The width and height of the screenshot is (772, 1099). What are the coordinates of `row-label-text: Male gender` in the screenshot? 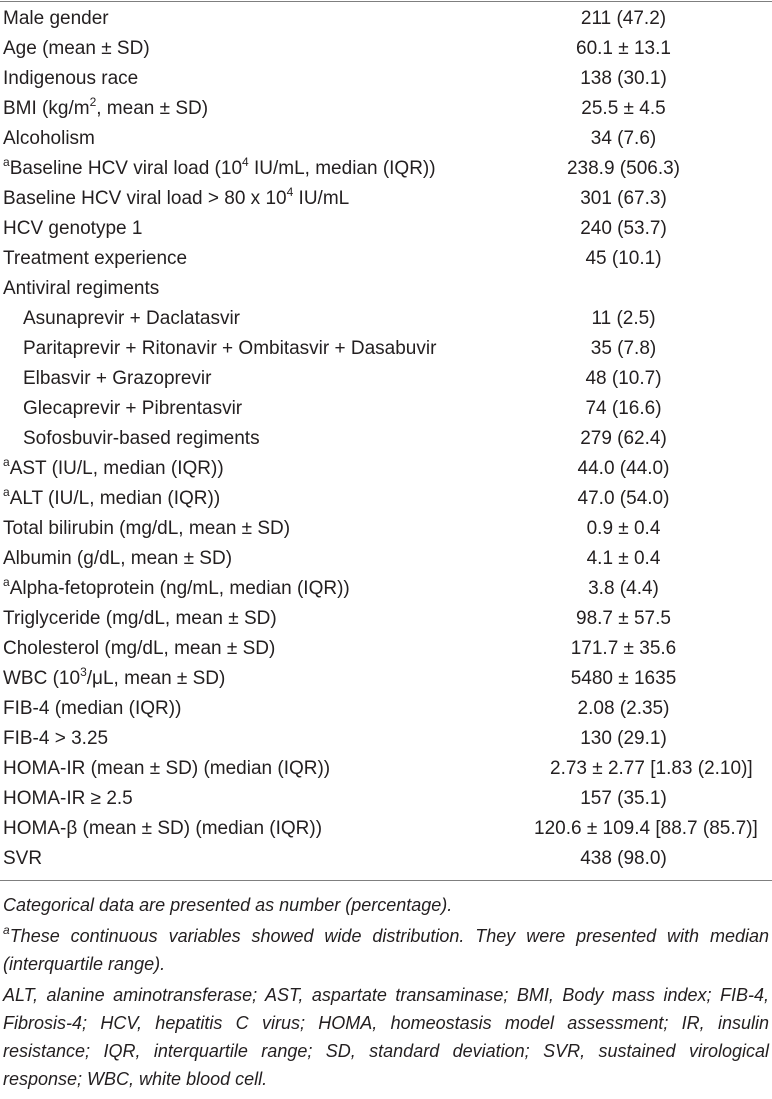 It's located at (56, 18).